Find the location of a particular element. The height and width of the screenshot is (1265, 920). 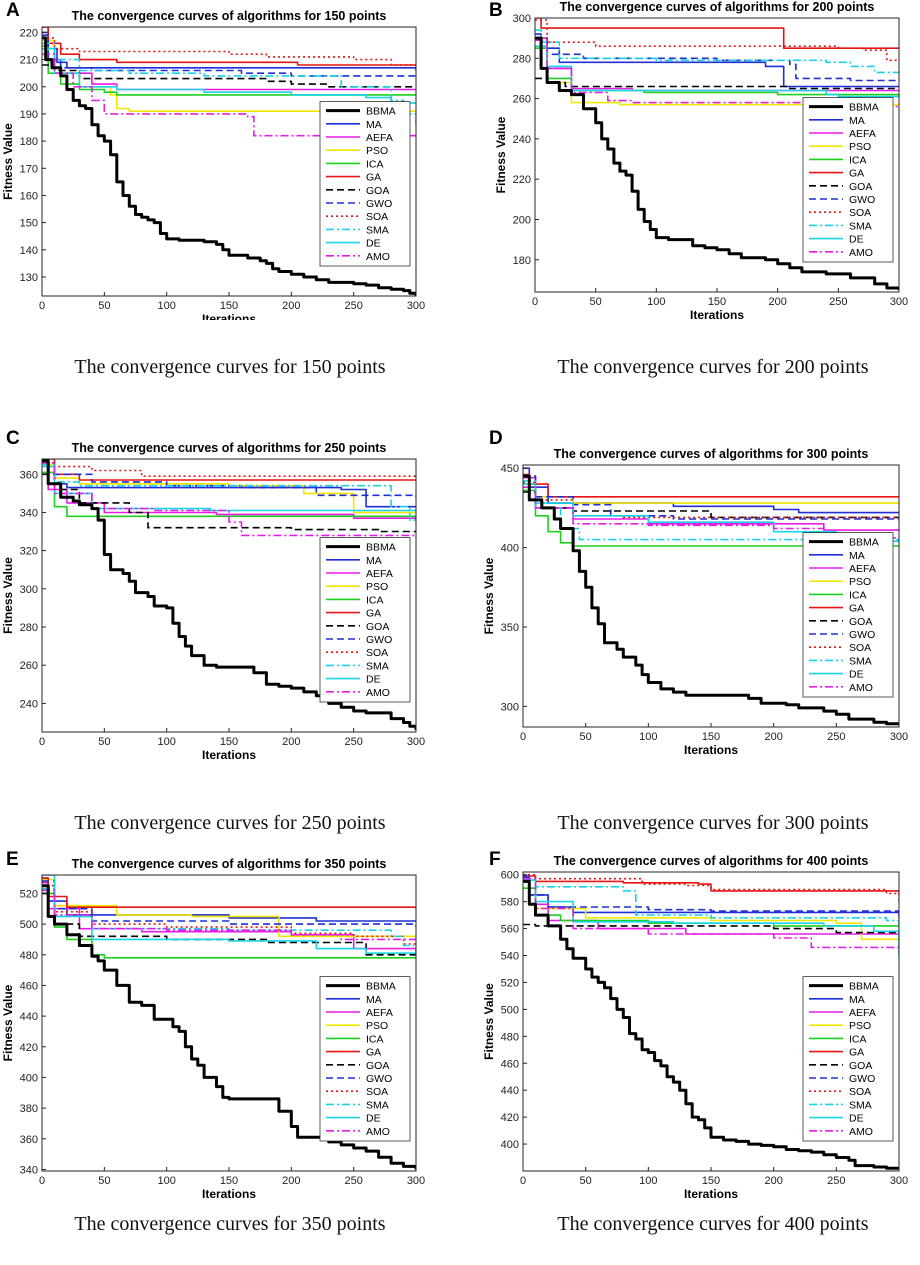

panel-caption: The convergence curves for 350 points is located at coordinates (230, 1224).